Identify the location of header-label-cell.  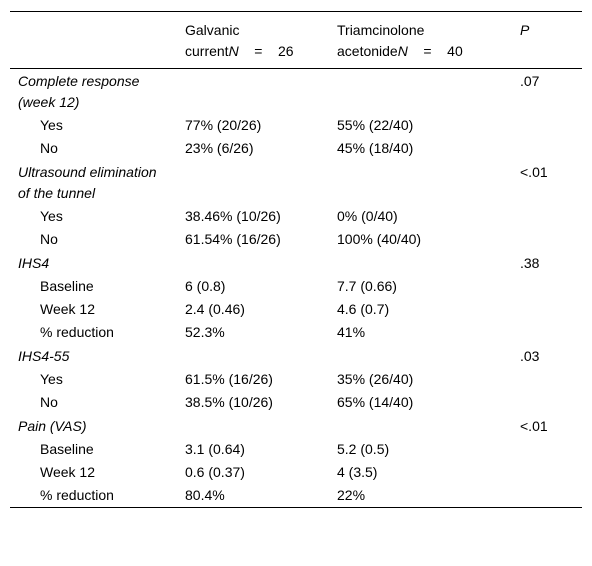
(93, 40).